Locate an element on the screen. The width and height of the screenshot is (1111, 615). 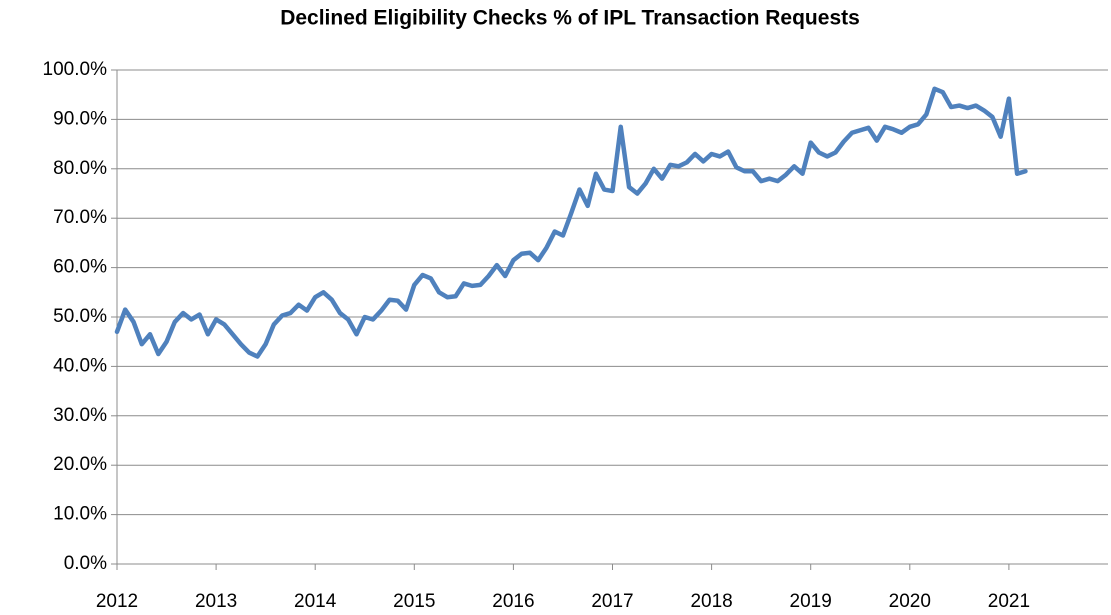
y-tick-label: 100.0% is located at coordinates (75, 69).